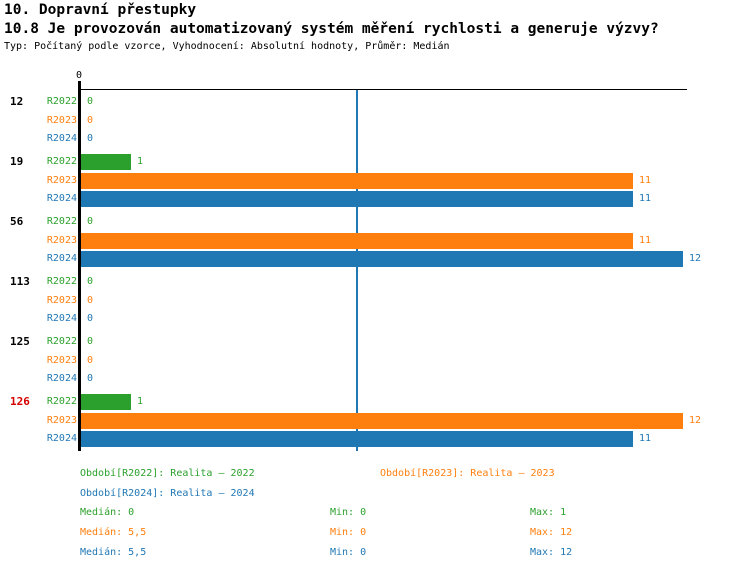 Image resolution: width=750 pixels, height=572 pixels. Describe the element at coordinates (167, 473) in the screenshot. I see `legend-item: Období[R2022]: Realita – 2022` at that location.